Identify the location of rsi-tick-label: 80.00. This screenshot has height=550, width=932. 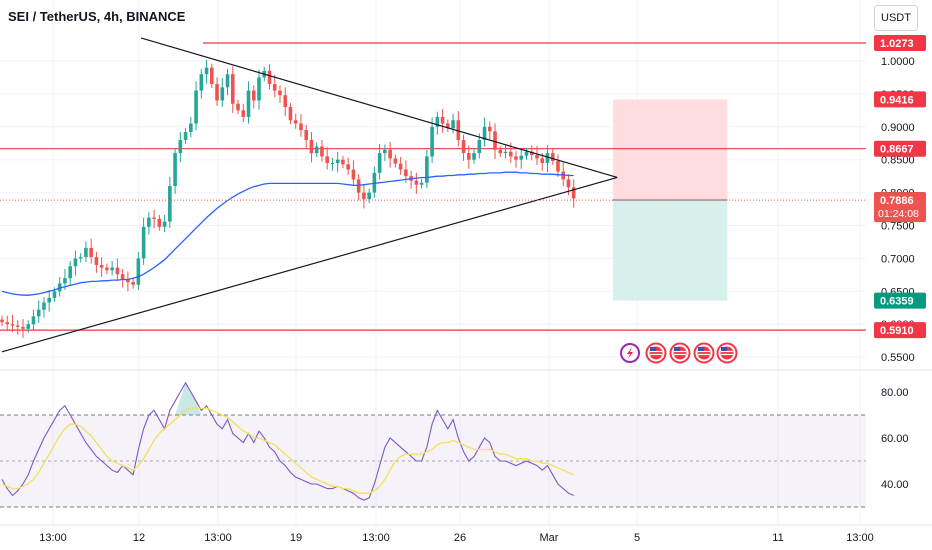
(895, 393).